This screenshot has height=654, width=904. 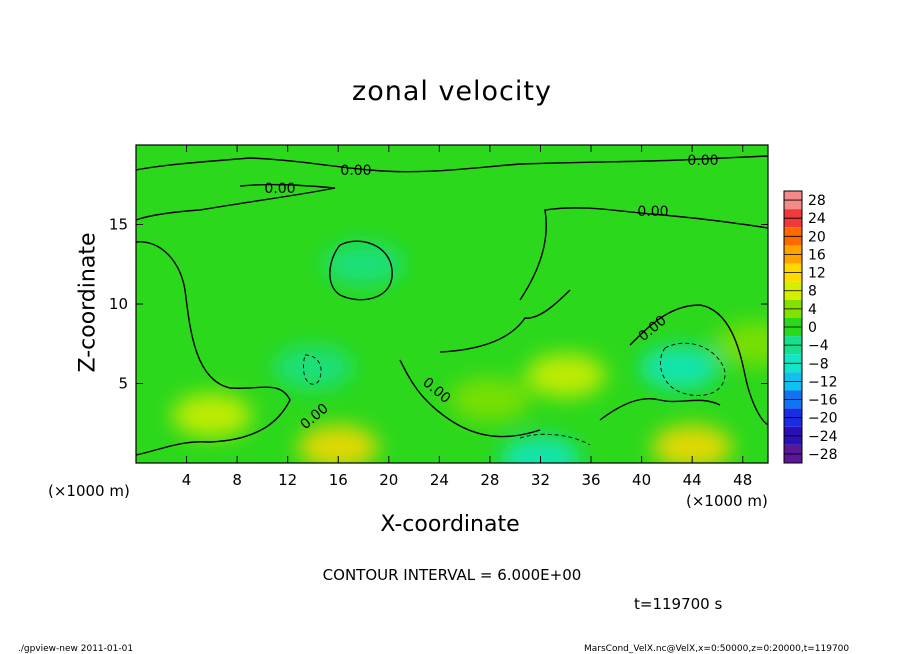 What do you see at coordinates (641, 480) in the screenshot?
I see `x-tick-label: 40` at bounding box center [641, 480].